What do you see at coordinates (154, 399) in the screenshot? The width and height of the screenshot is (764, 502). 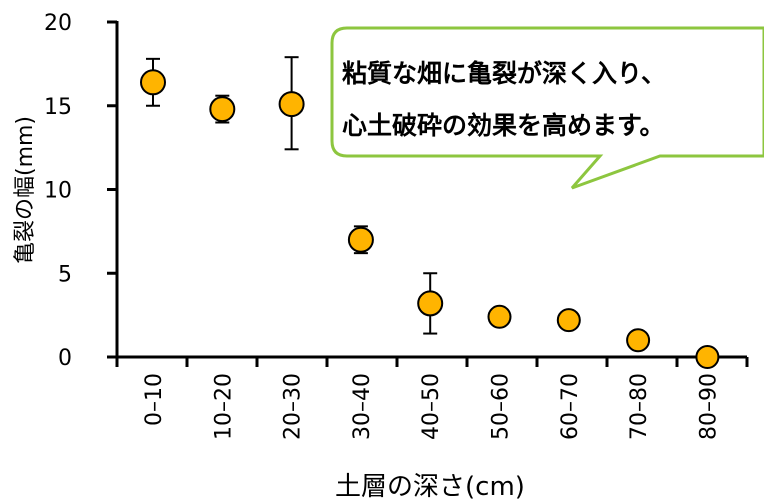 I see `x-tick-label: 0–10` at bounding box center [154, 399].